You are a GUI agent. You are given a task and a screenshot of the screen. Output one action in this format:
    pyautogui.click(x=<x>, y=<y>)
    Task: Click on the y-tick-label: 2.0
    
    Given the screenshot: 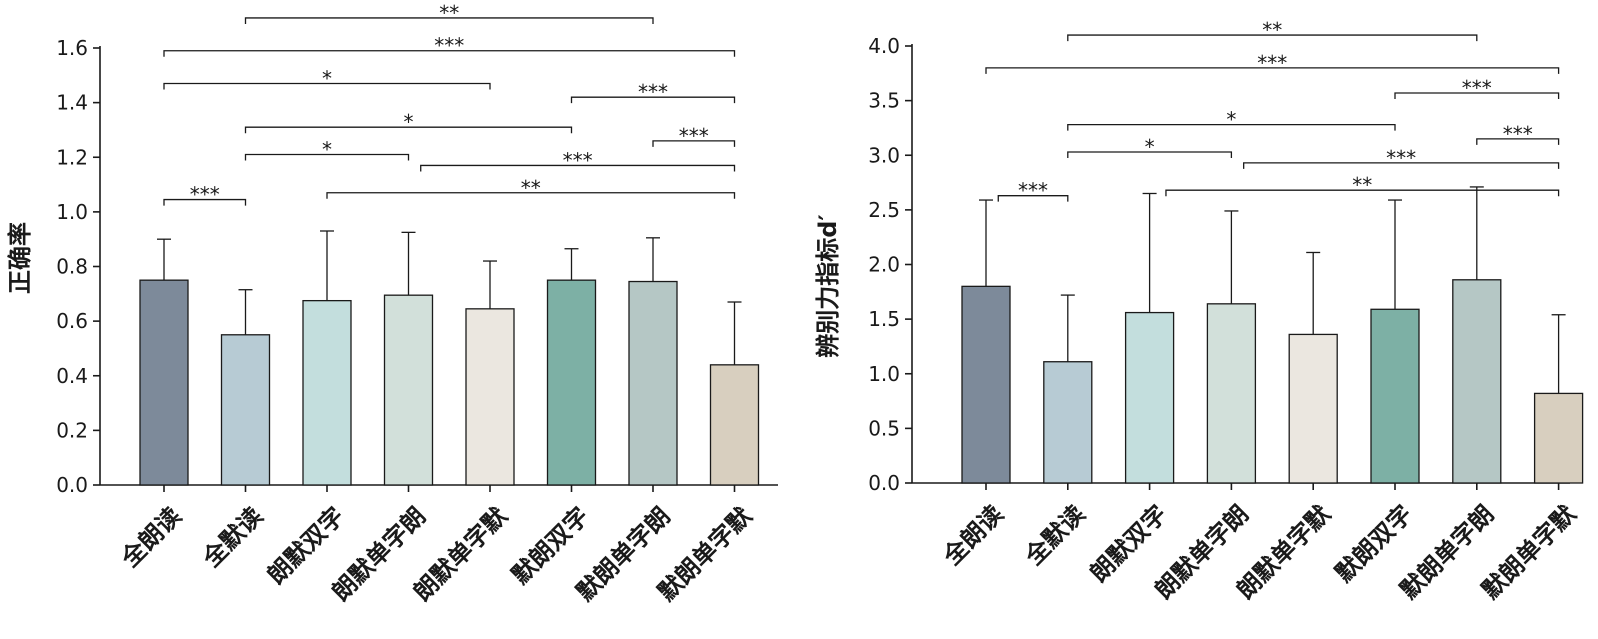 What is the action you would take?
    pyautogui.click(x=884, y=265)
    